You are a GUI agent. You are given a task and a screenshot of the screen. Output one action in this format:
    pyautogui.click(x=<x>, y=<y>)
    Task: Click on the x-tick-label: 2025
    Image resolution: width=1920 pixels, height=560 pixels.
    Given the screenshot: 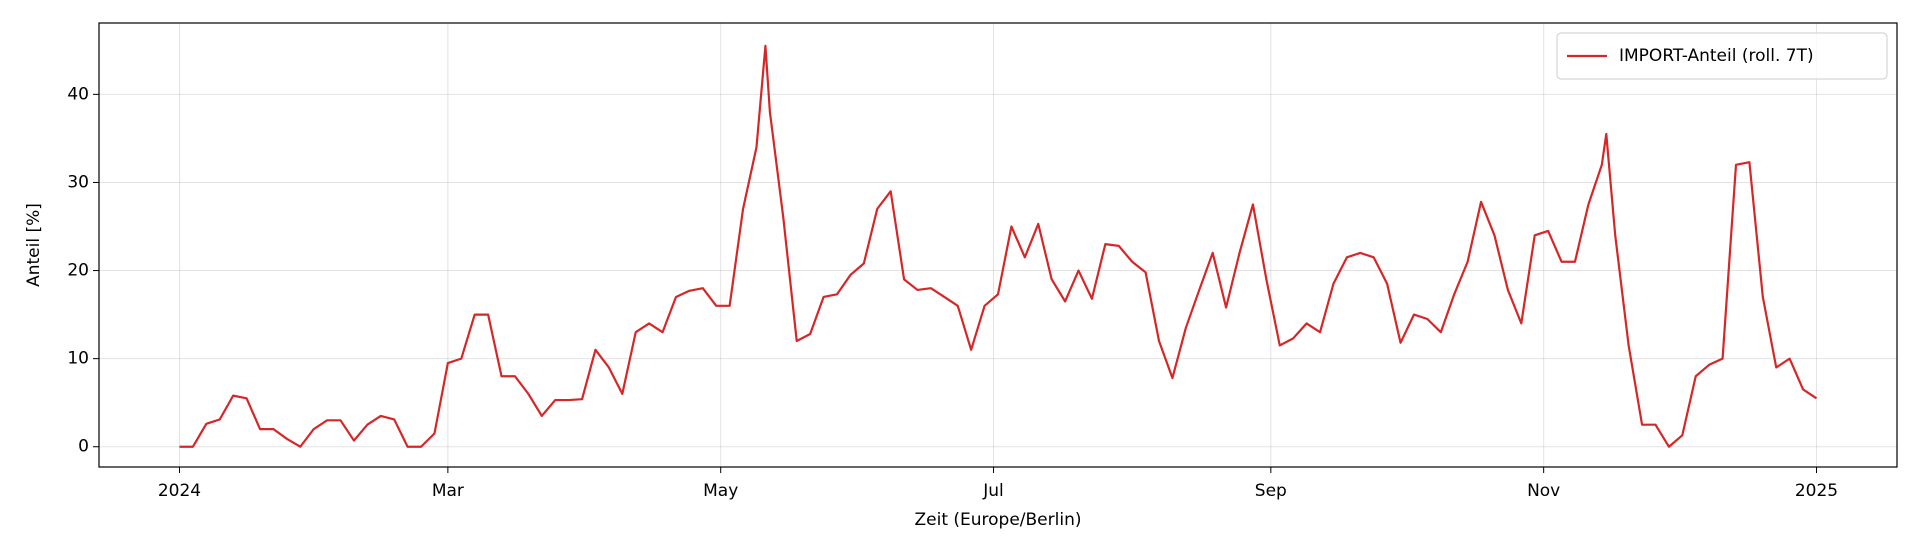 What is the action you would take?
    pyautogui.click(x=1816, y=491)
    